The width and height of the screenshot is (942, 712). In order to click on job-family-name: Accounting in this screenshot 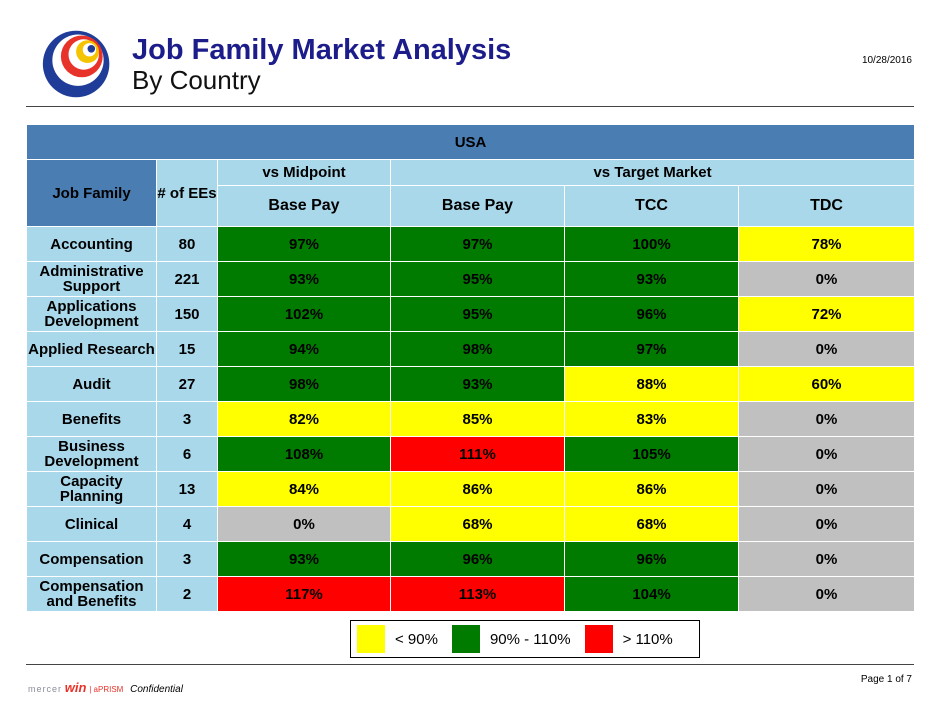, I will do `click(91, 244)`.